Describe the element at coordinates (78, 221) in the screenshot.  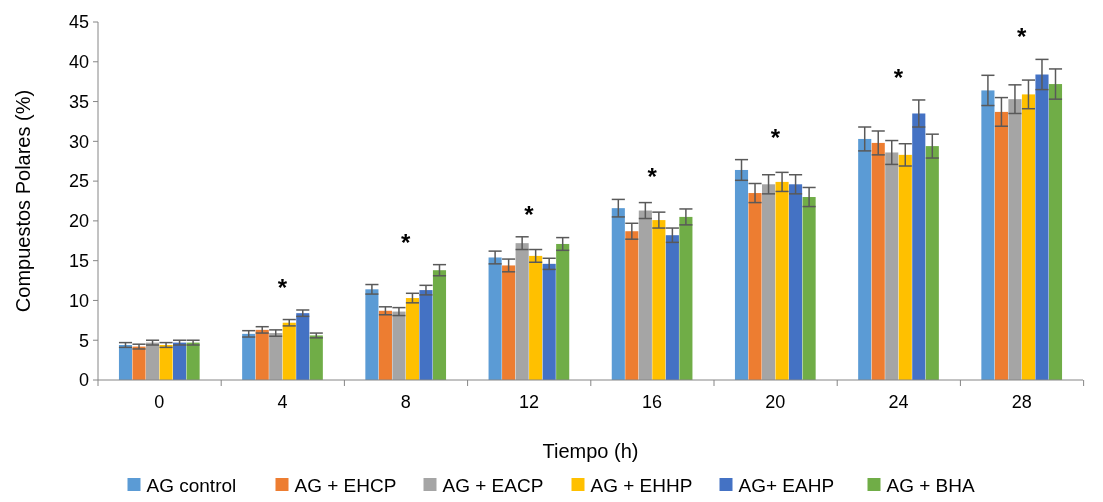
I see `y-tick-label: 20` at that location.